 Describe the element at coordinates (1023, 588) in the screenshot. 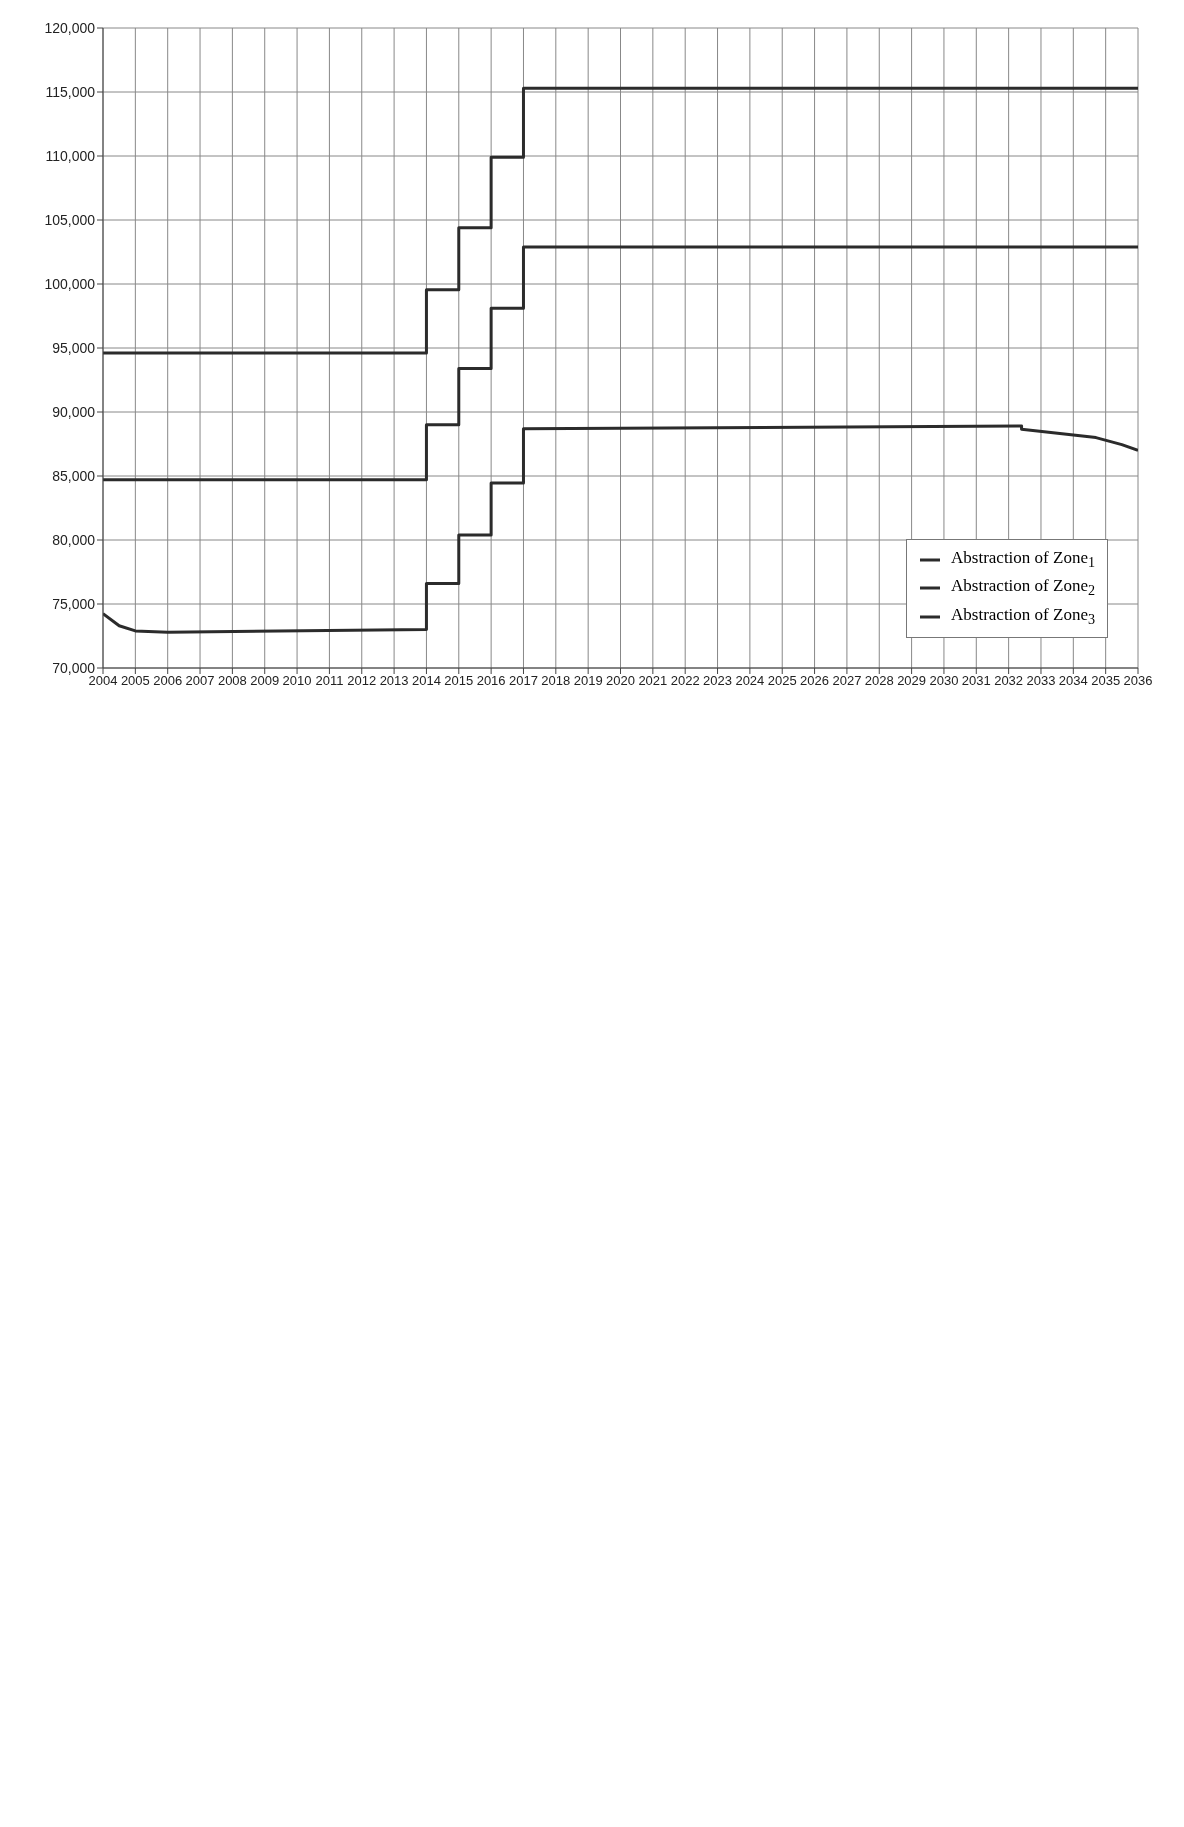

I see `legend-label: Abstraction of Zone$_{2}$` at that location.